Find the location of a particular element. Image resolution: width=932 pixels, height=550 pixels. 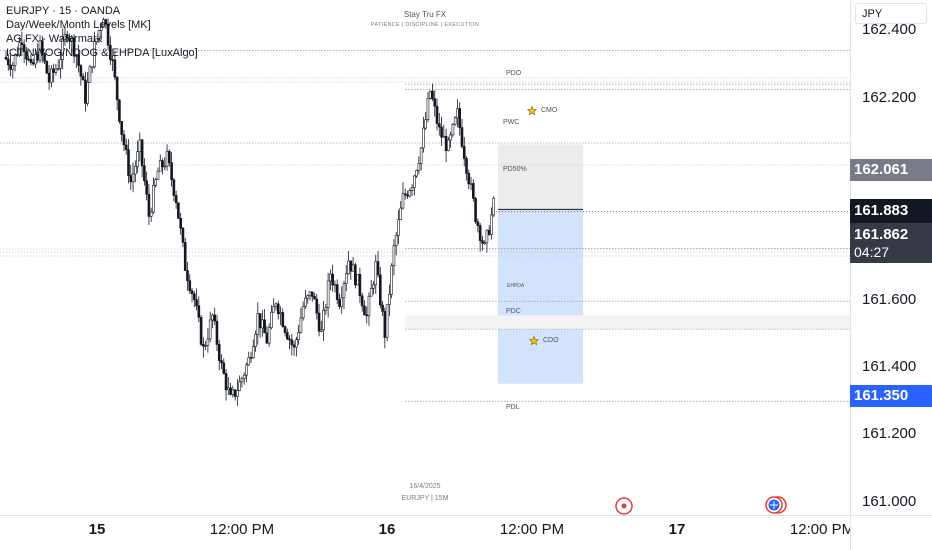

economic-events-icon is located at coordinates (776, 505).